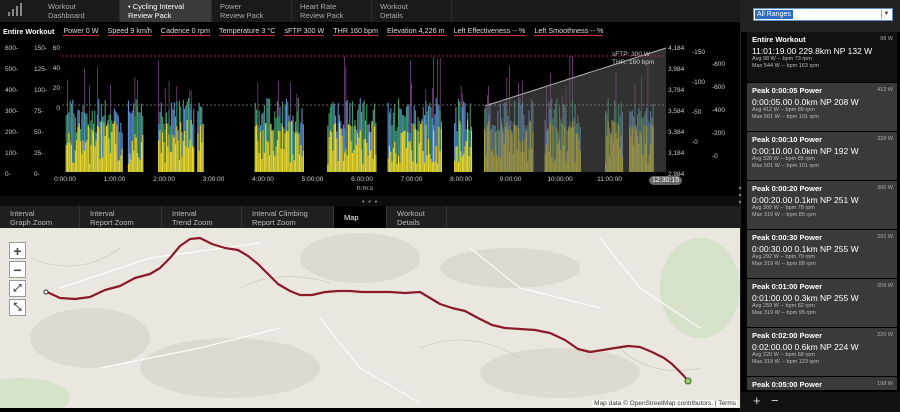 The image size is (900, 412). What do you see at coordinates (787, 335) in the screenshot?
I see `interval-title: Peak 0:02:00 Power` at bounding box center [787, 335].